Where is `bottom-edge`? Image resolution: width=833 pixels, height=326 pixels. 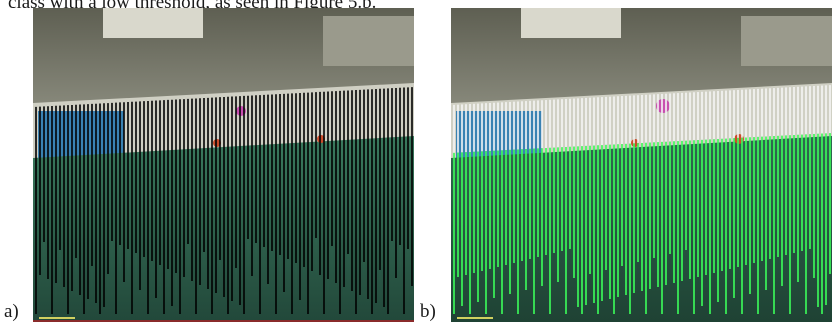
bottom-edge is located at coordinates (223, 321).